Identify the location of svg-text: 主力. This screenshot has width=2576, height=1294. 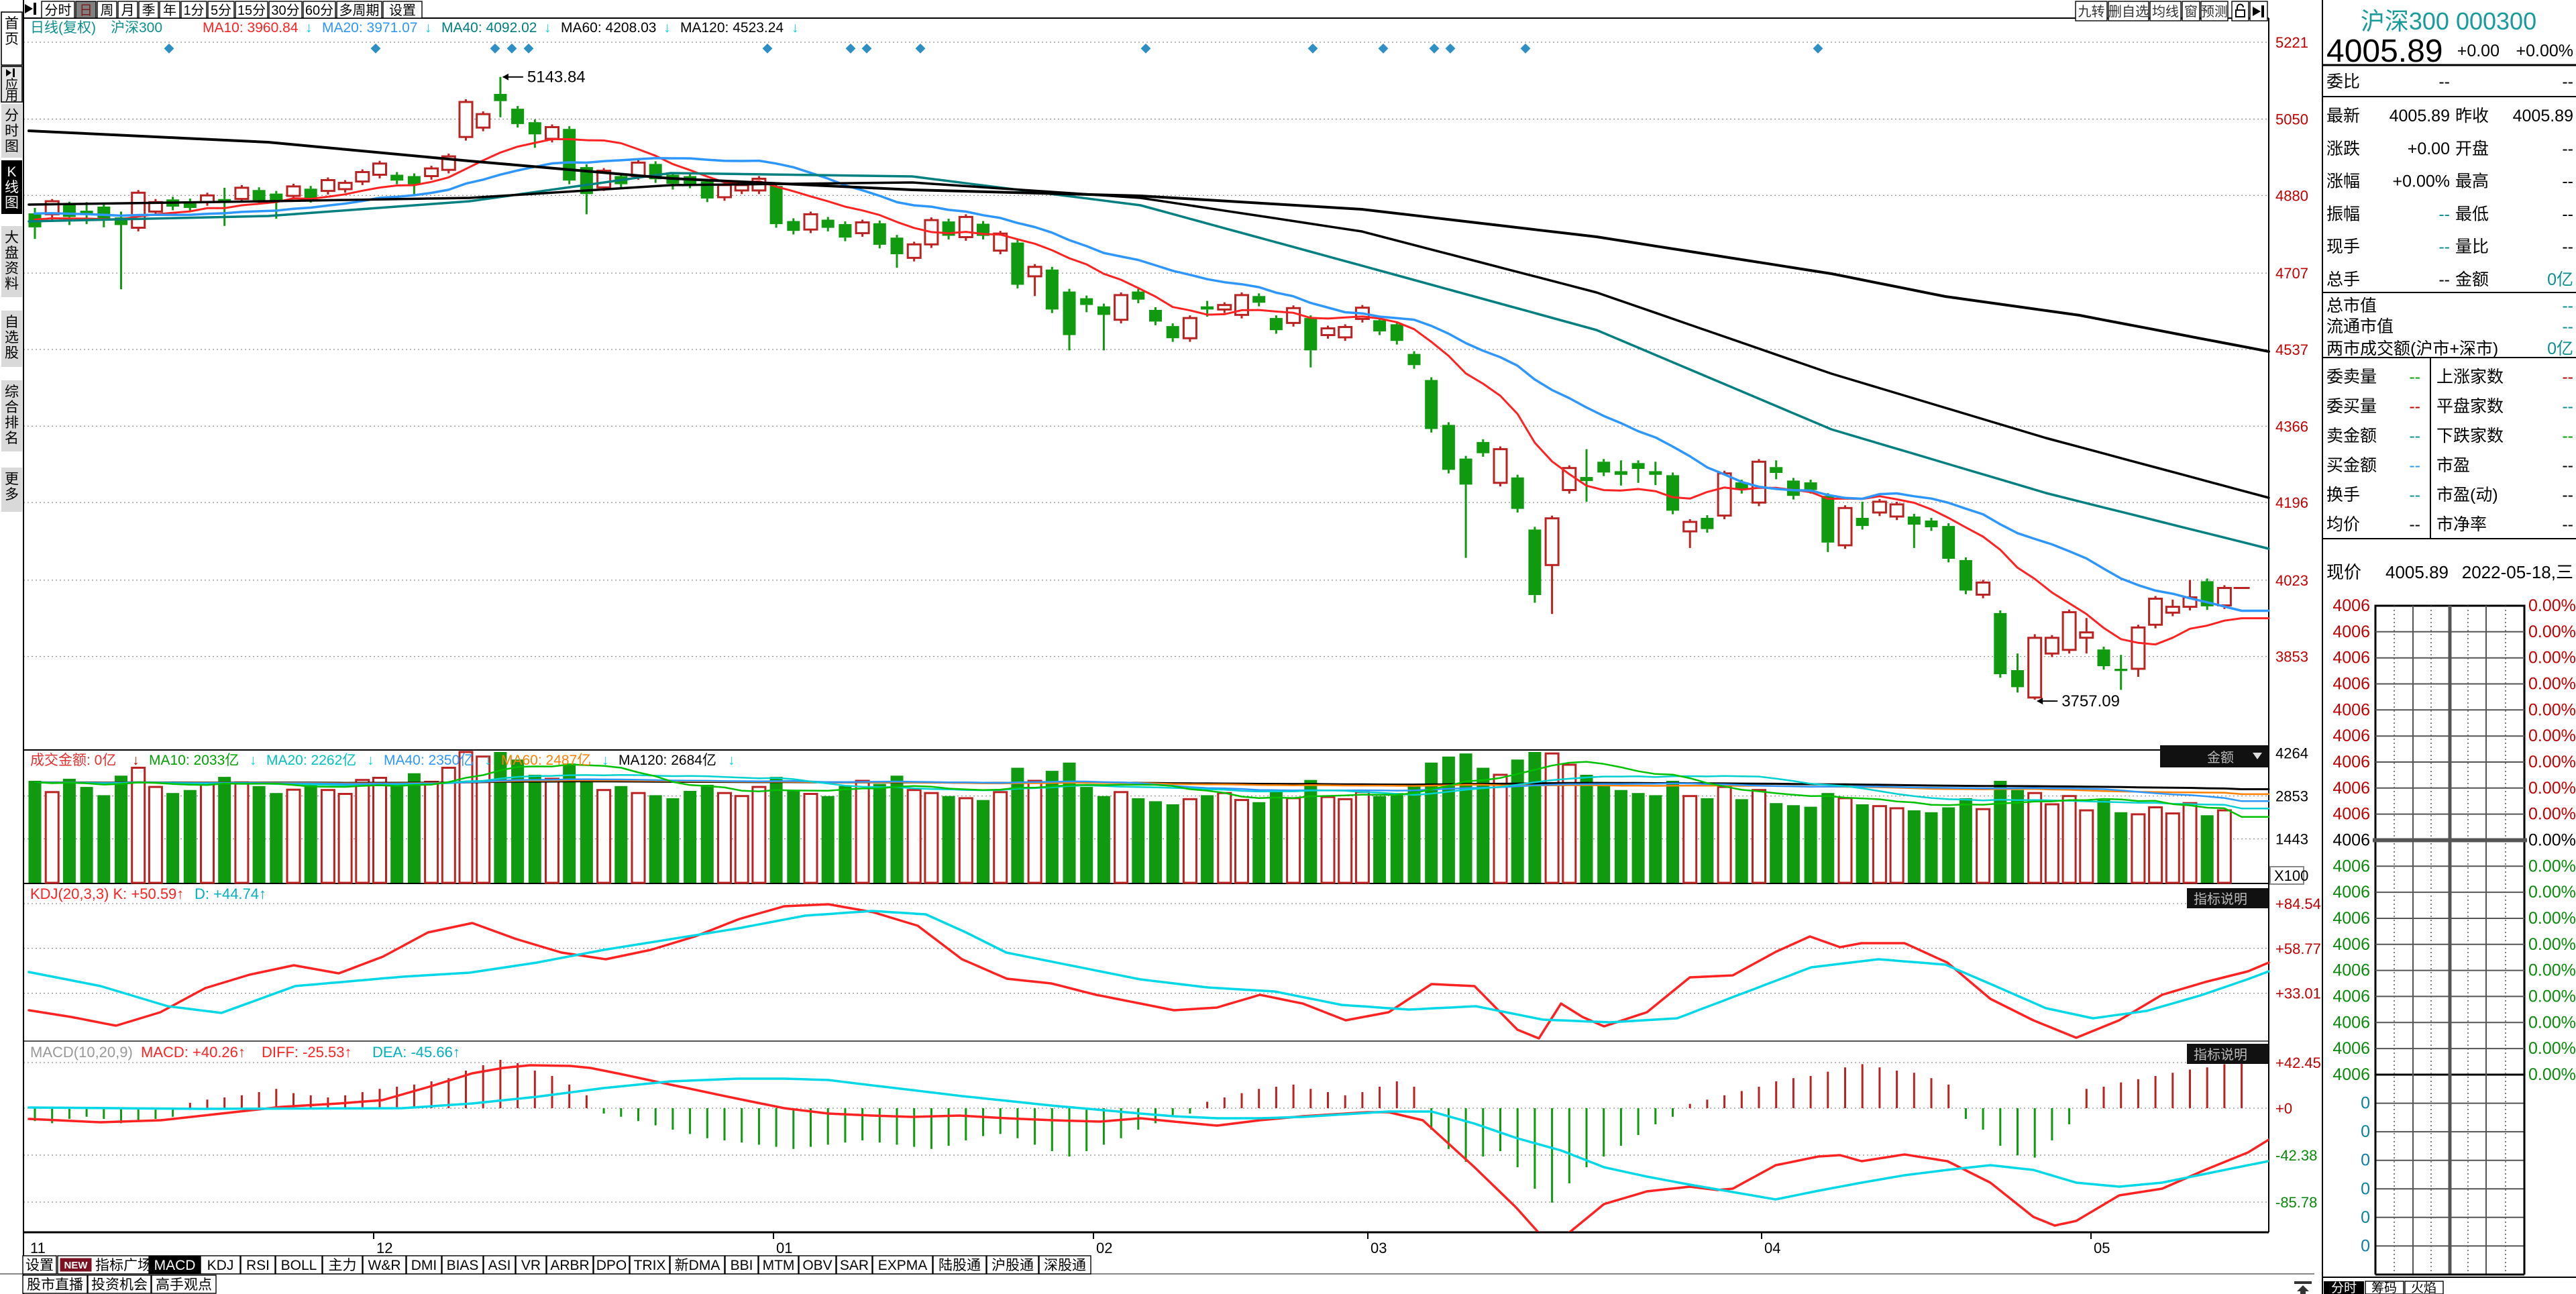
(343, 1265).